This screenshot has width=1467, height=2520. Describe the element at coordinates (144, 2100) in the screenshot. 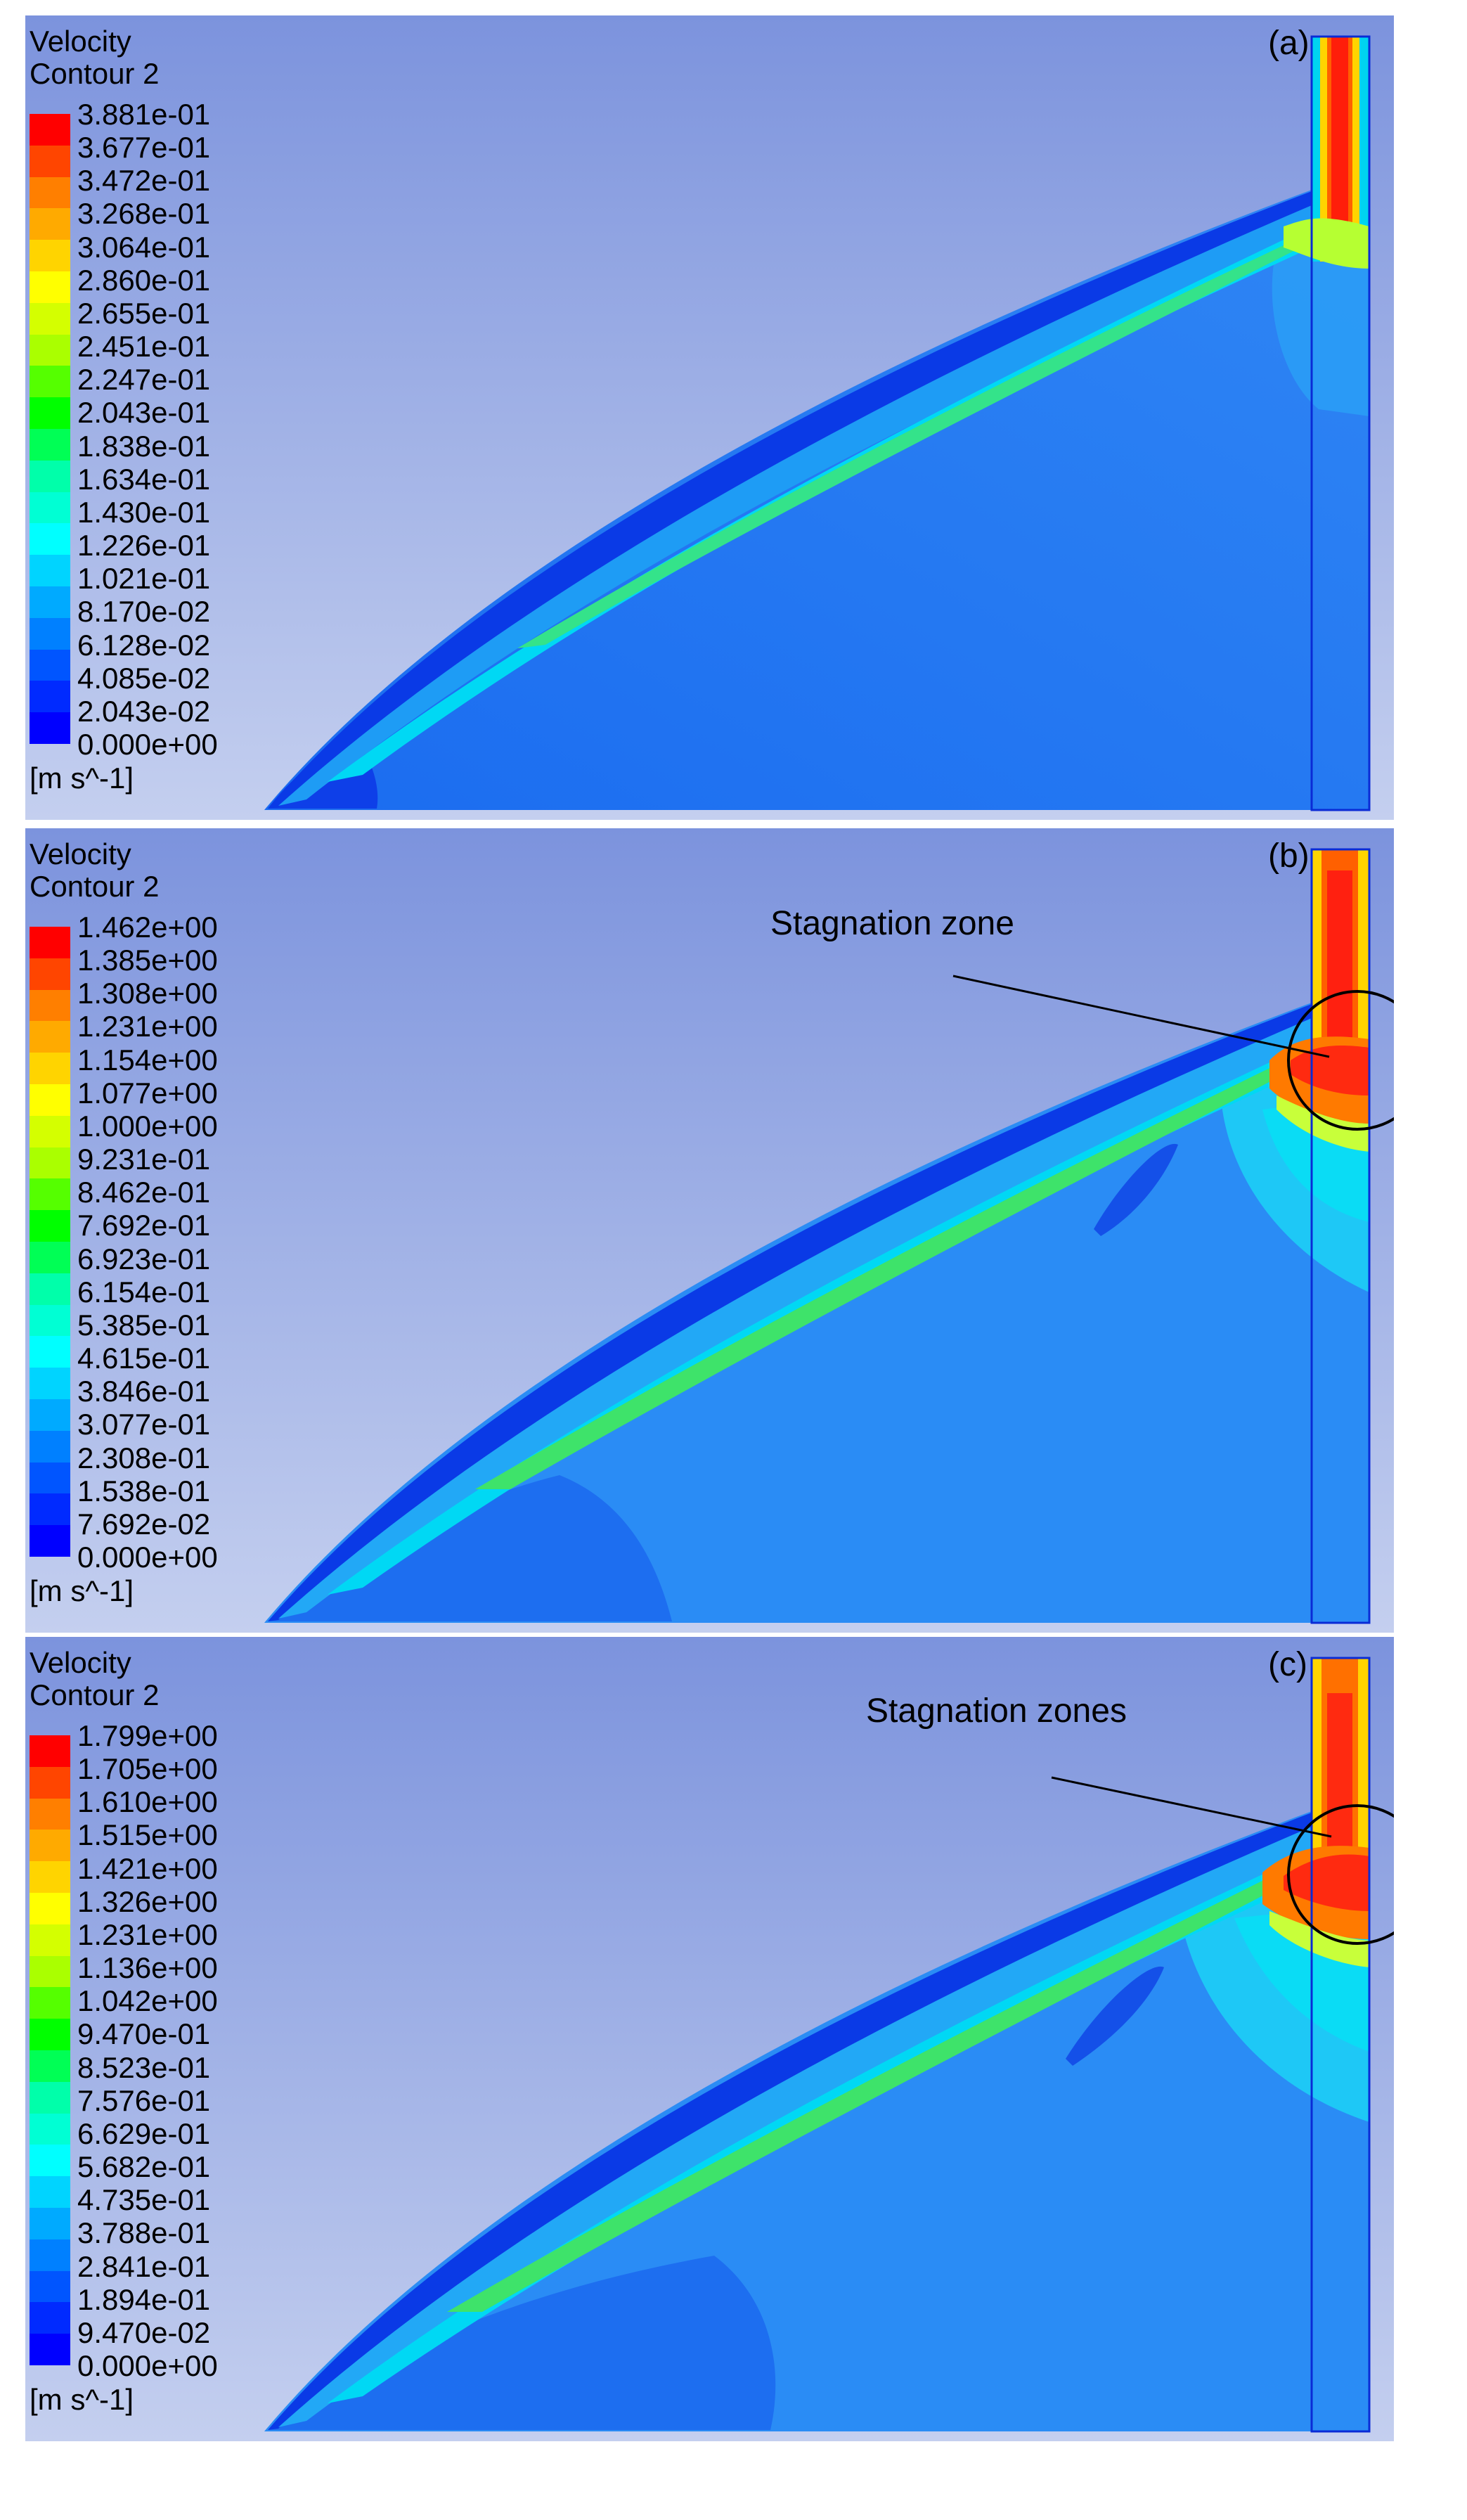

I see `legend-tick-label: 7.576e-01` at that location.